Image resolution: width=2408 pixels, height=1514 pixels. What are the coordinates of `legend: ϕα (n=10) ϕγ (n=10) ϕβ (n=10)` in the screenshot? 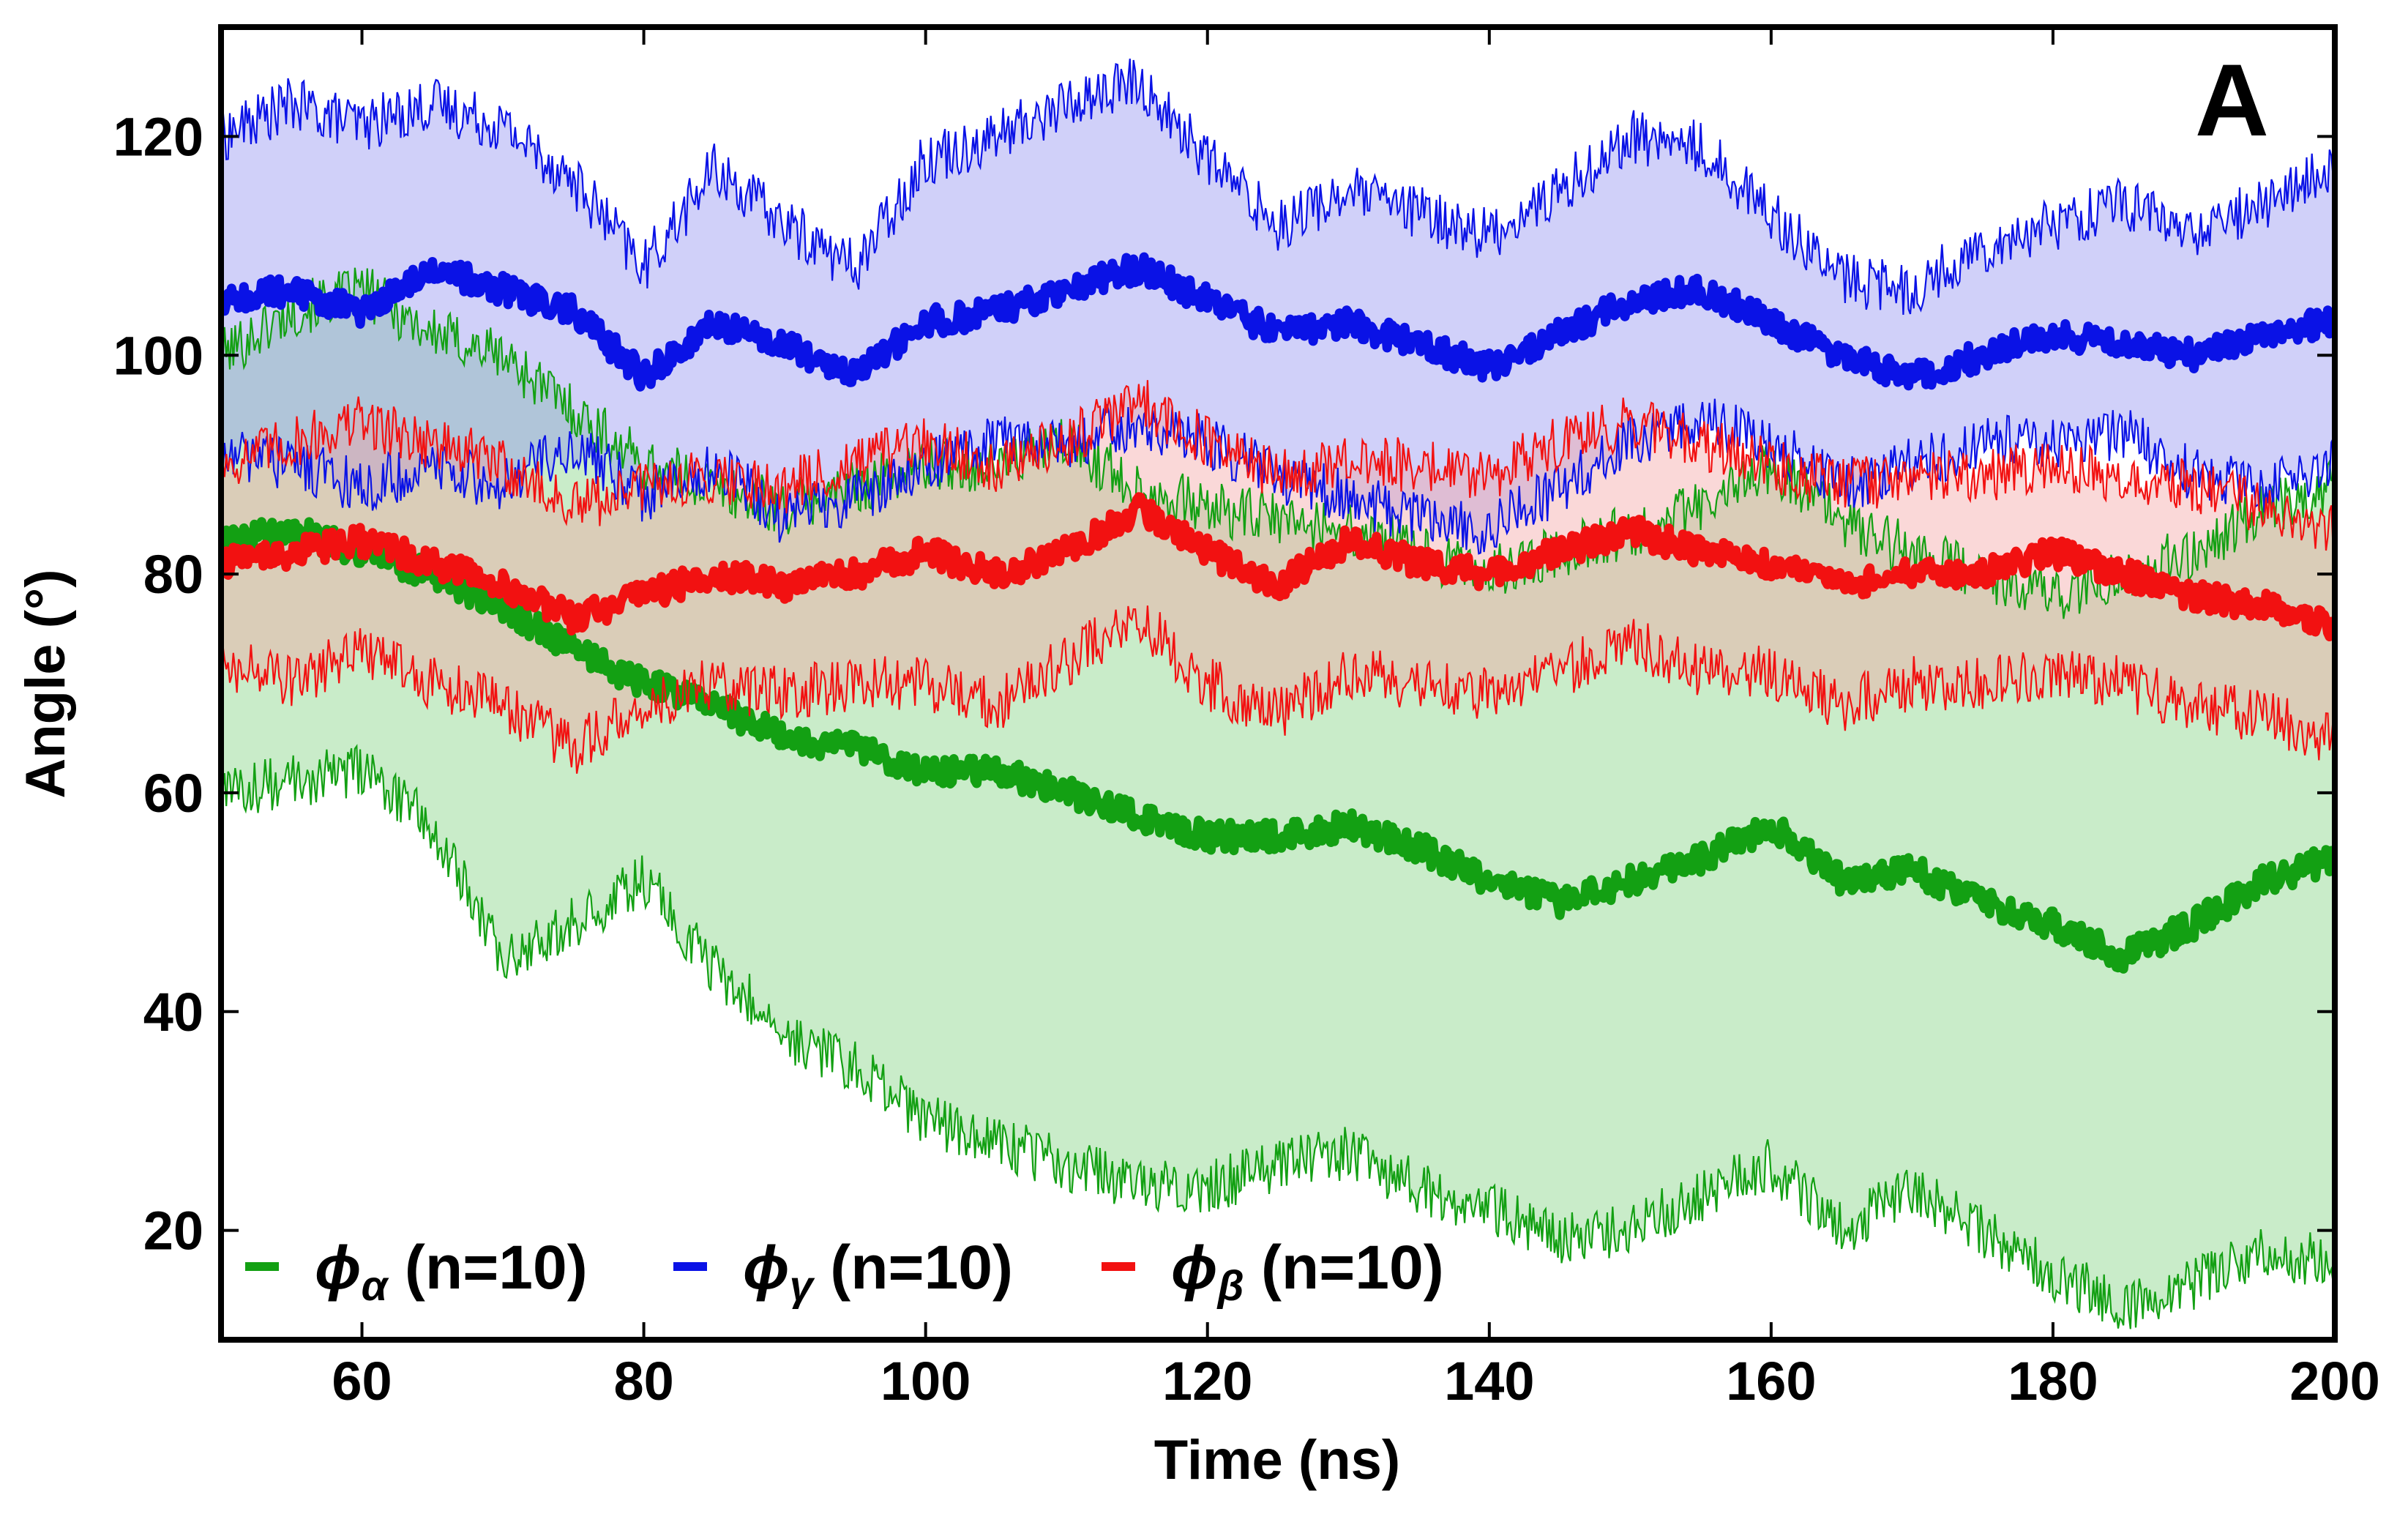 It's located at (844, 1271).